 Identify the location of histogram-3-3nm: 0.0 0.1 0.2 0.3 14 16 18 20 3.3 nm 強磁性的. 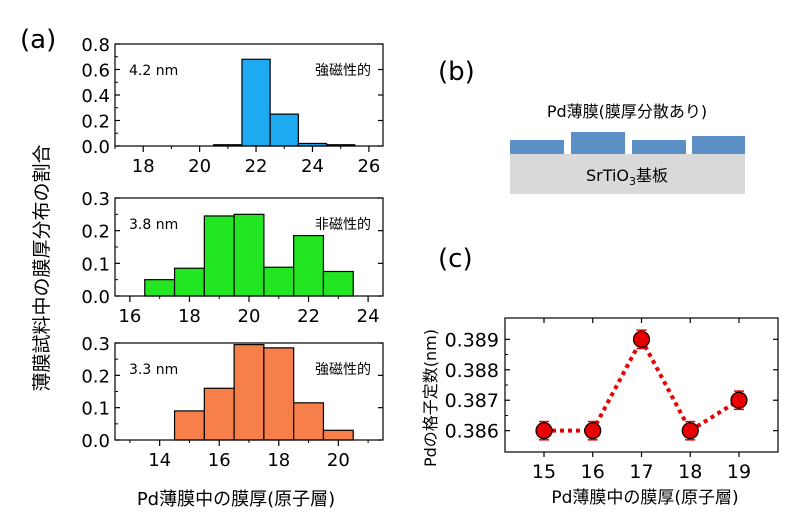
(232, 402).